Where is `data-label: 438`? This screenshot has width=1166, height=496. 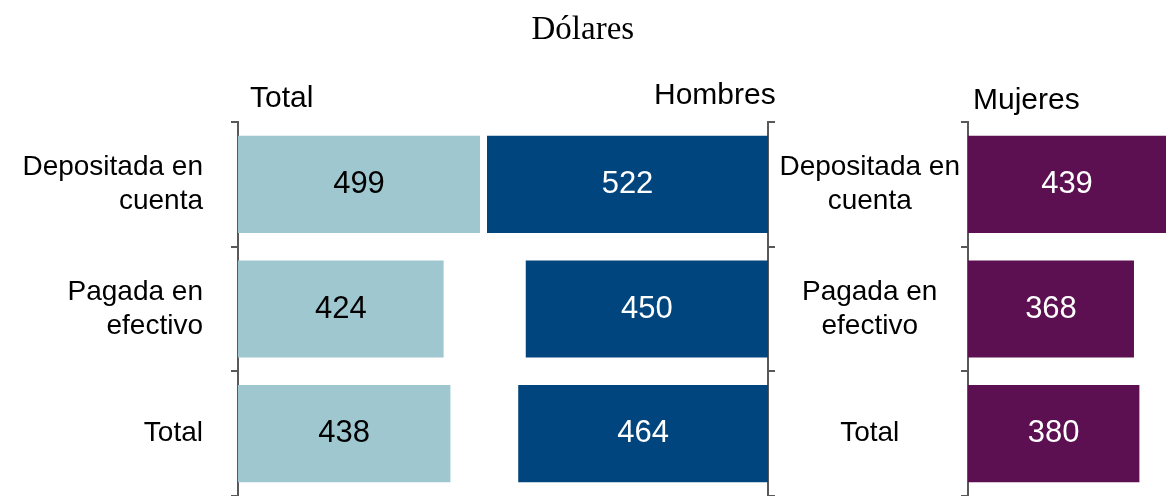
data-label: 438 is located at coordinates (344, 432).